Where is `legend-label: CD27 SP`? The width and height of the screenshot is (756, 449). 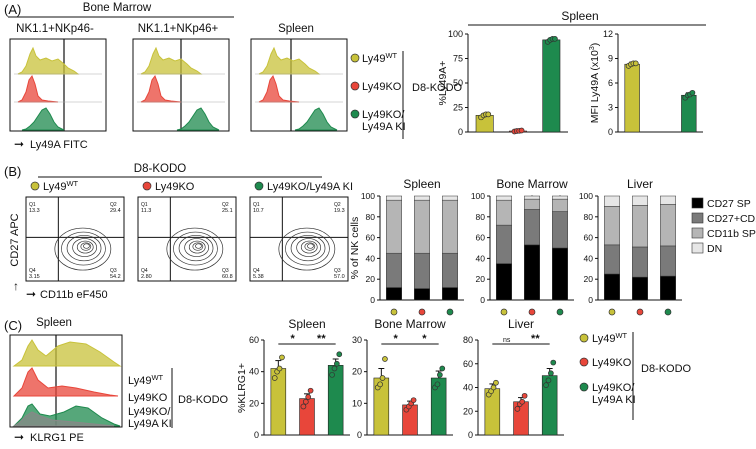
legend-label: CD27 SP is located at coordinates (729, 204).